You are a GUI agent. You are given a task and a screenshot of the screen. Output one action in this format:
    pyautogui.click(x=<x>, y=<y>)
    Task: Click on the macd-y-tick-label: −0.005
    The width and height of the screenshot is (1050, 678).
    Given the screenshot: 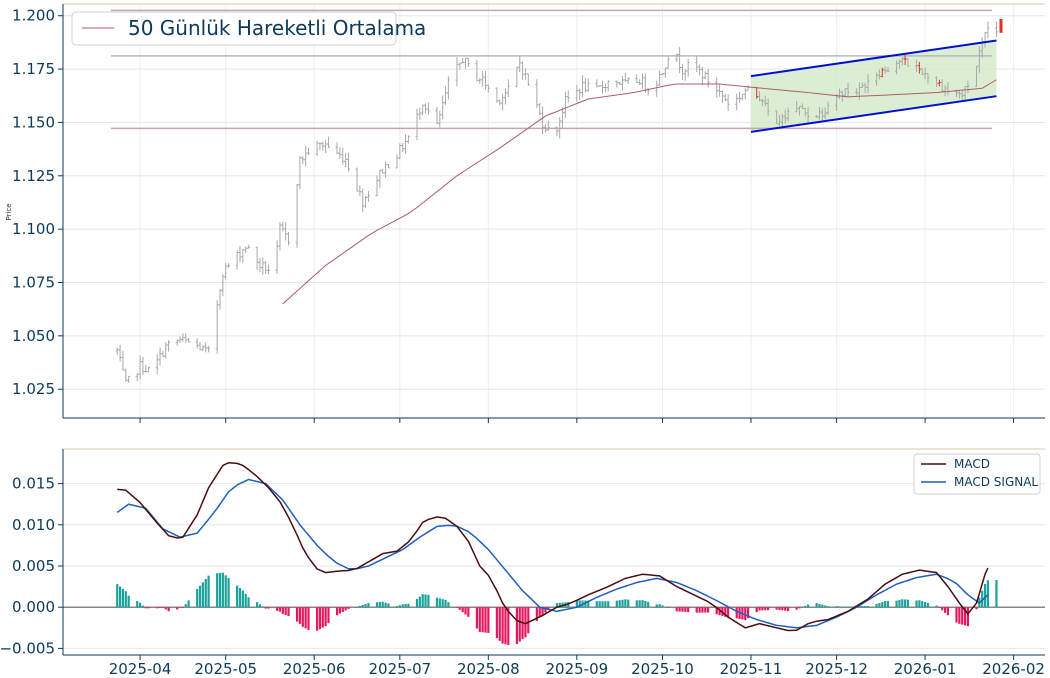 What is the action you would take?
    pyautogui.click(x=27, y=648)
    